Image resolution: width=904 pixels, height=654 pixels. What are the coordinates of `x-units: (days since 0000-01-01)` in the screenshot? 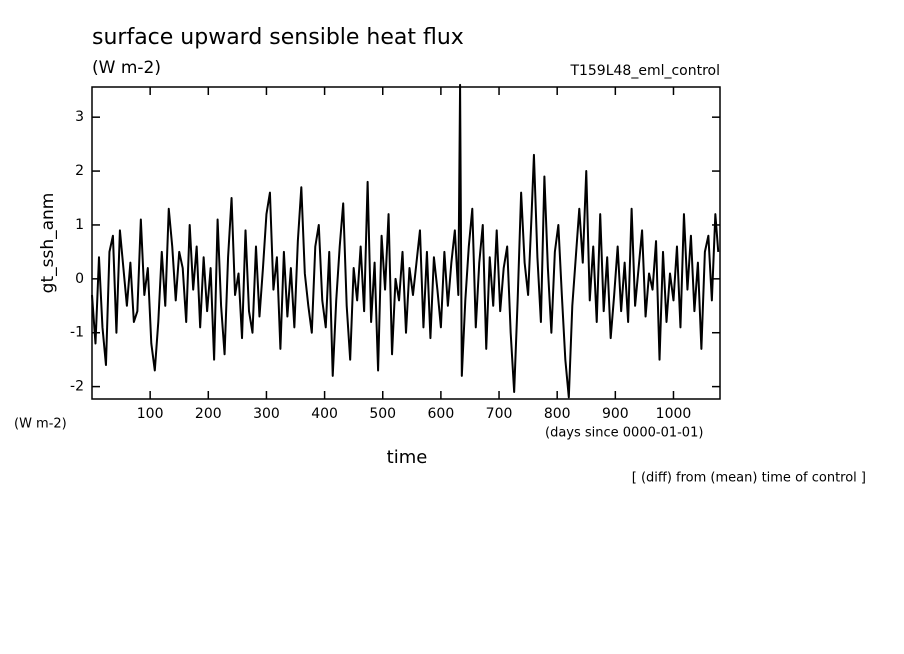 It's located at (624, 433).